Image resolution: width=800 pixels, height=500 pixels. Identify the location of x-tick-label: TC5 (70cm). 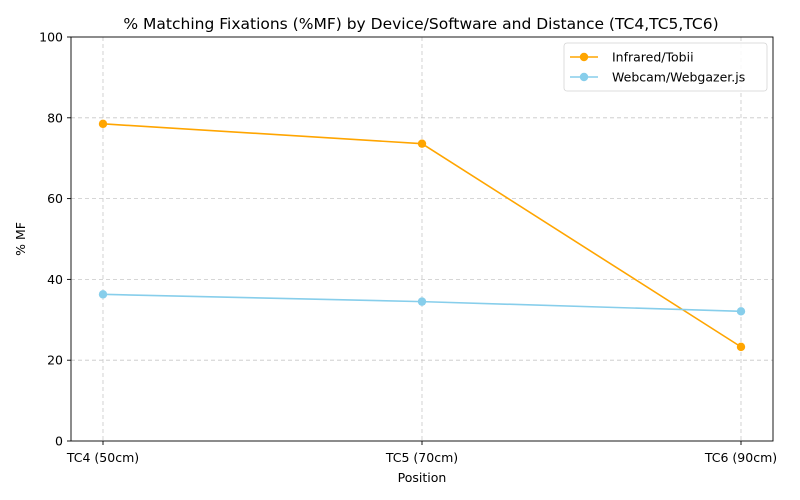
(421, 457).